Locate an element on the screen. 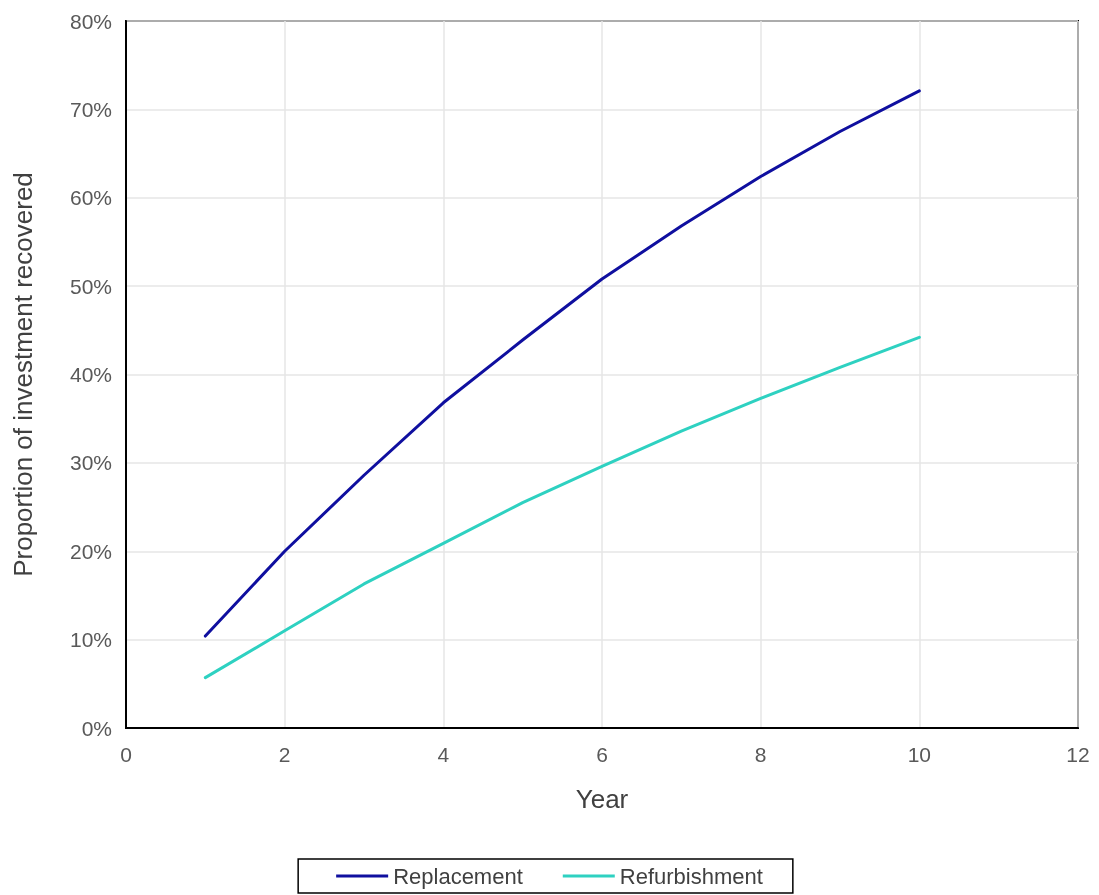 This screenshot has height=895, width=1099. y-tick-label: 20% is located at coordinates (90, 551).